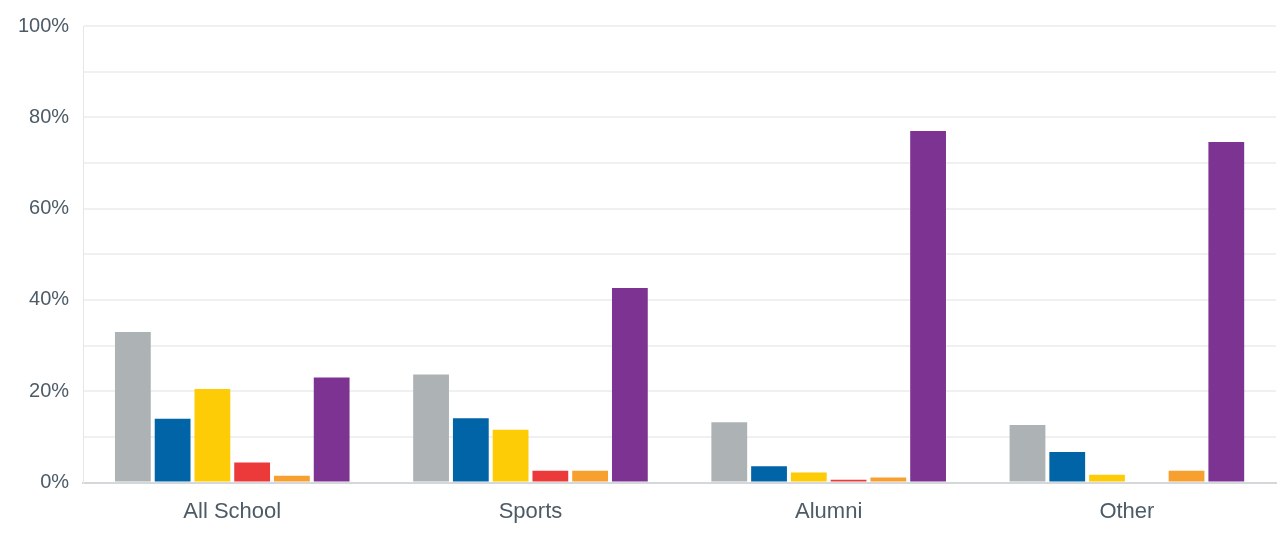 The width and height of the screenshot is (1282, 545). Describe the element at coordinates (55, 481) in the screenshot. I see `y-tick-label: 0%` at that location.